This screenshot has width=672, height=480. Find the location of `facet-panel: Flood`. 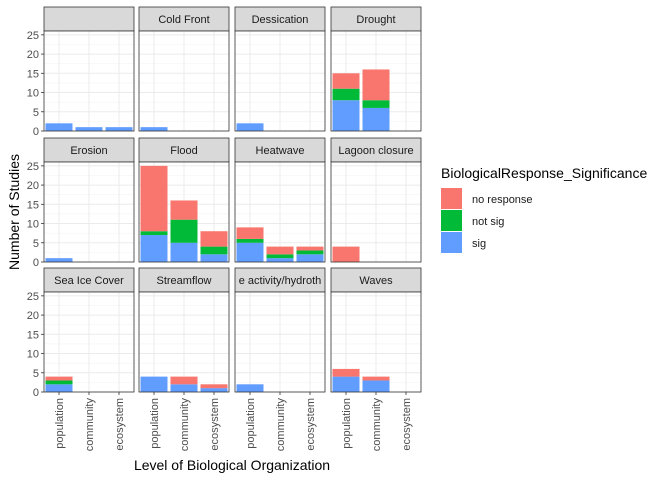

facet-panel: Flood is located at coordinates (184, 200).